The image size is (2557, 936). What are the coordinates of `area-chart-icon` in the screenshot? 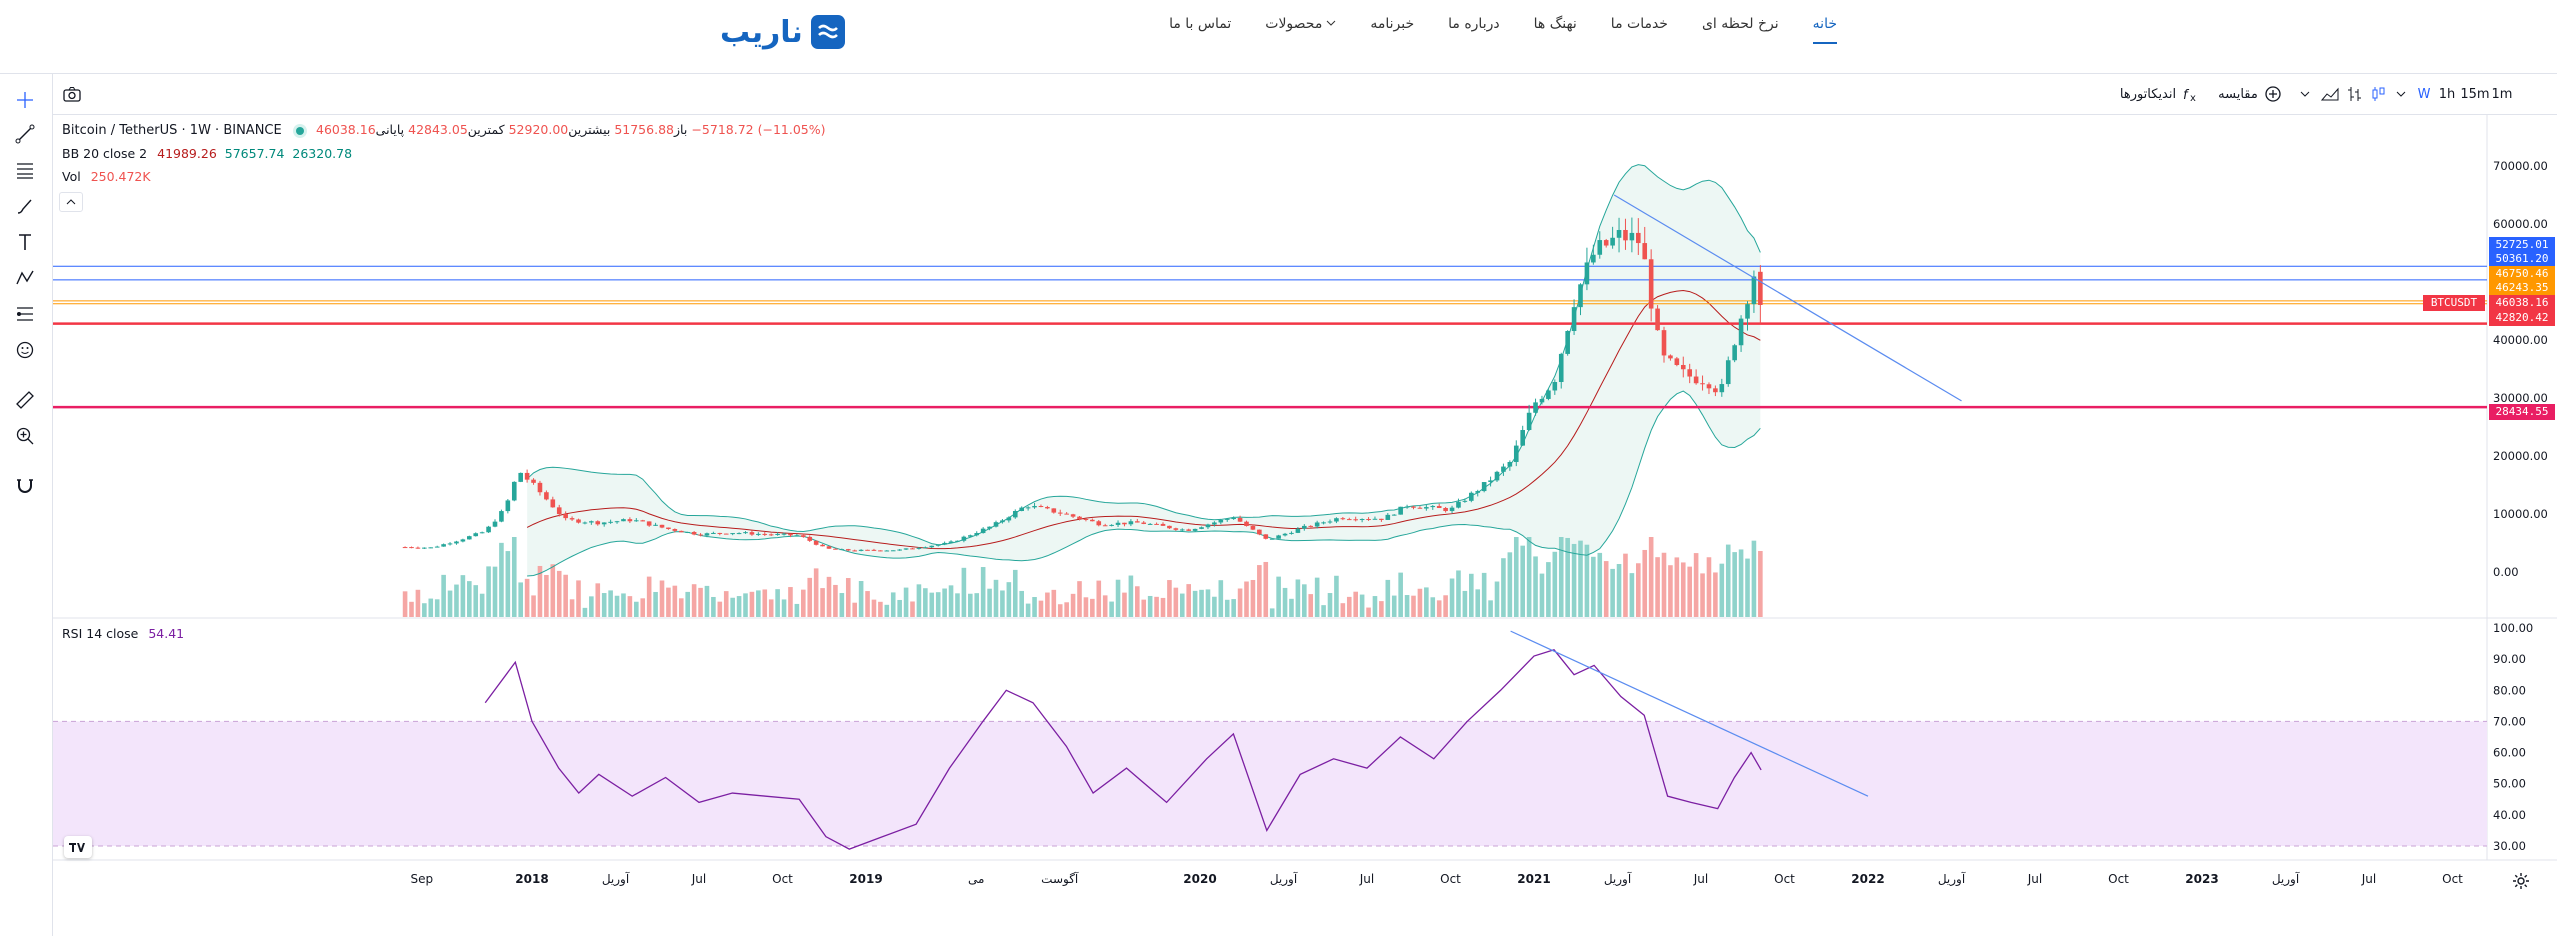 It's located at (2330, 94).